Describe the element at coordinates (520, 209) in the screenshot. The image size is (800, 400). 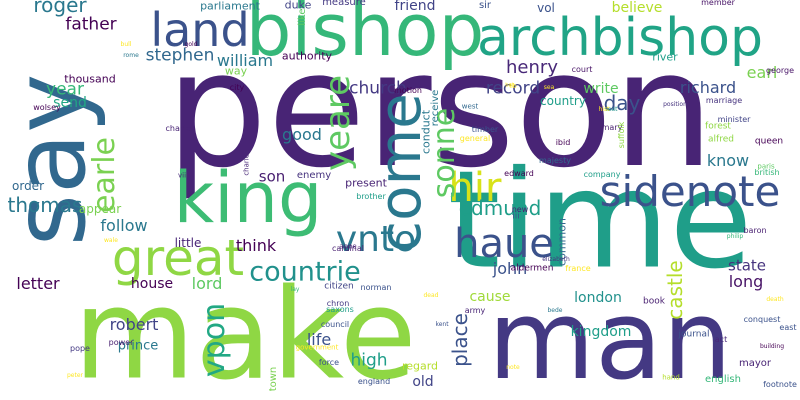
I see `word-new: new` at that location.